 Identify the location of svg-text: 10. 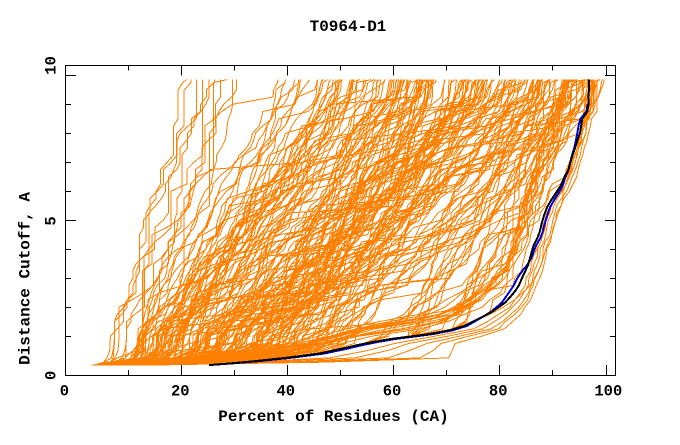
(51, 65).